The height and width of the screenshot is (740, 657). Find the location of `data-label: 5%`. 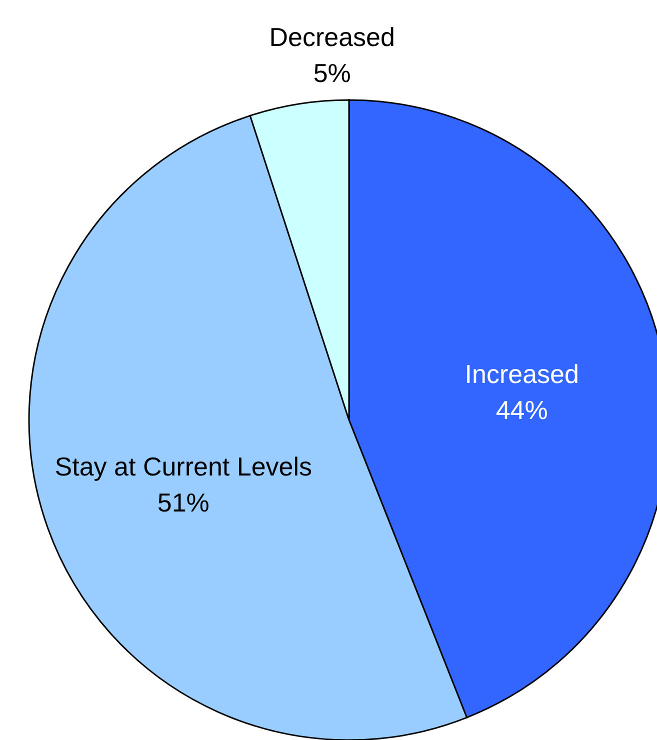

data-label: 5% is located at coordinates (332, 73).